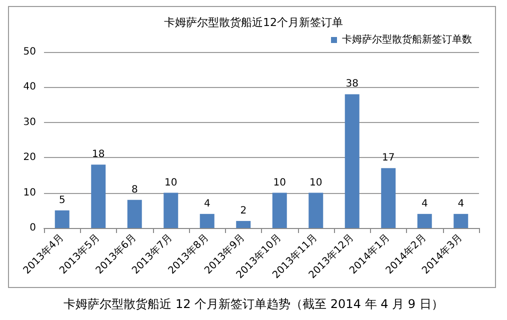 The width and height of the screenshot is (507, 320). What do you see at coordinates (407, 40) in the screenshot?
I see `legend-label: 卡姆萨尔型散货船新签订单数` at bounding box center [407, 40].